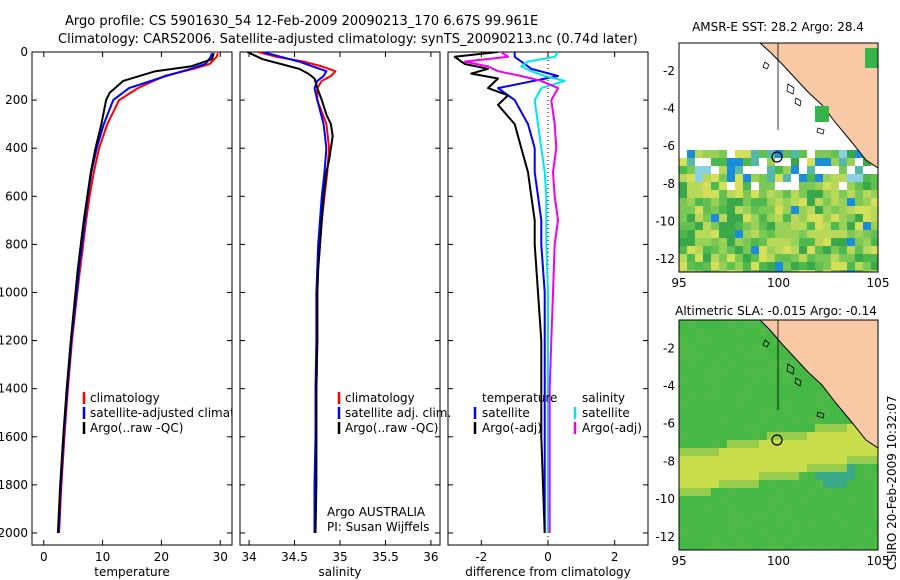 Image resolution: width=900 pixels, height=580 pixels. Describe the element at coordinates (14, 341) in the screenshot. I see `depth-tick-label: 1200` at that location.